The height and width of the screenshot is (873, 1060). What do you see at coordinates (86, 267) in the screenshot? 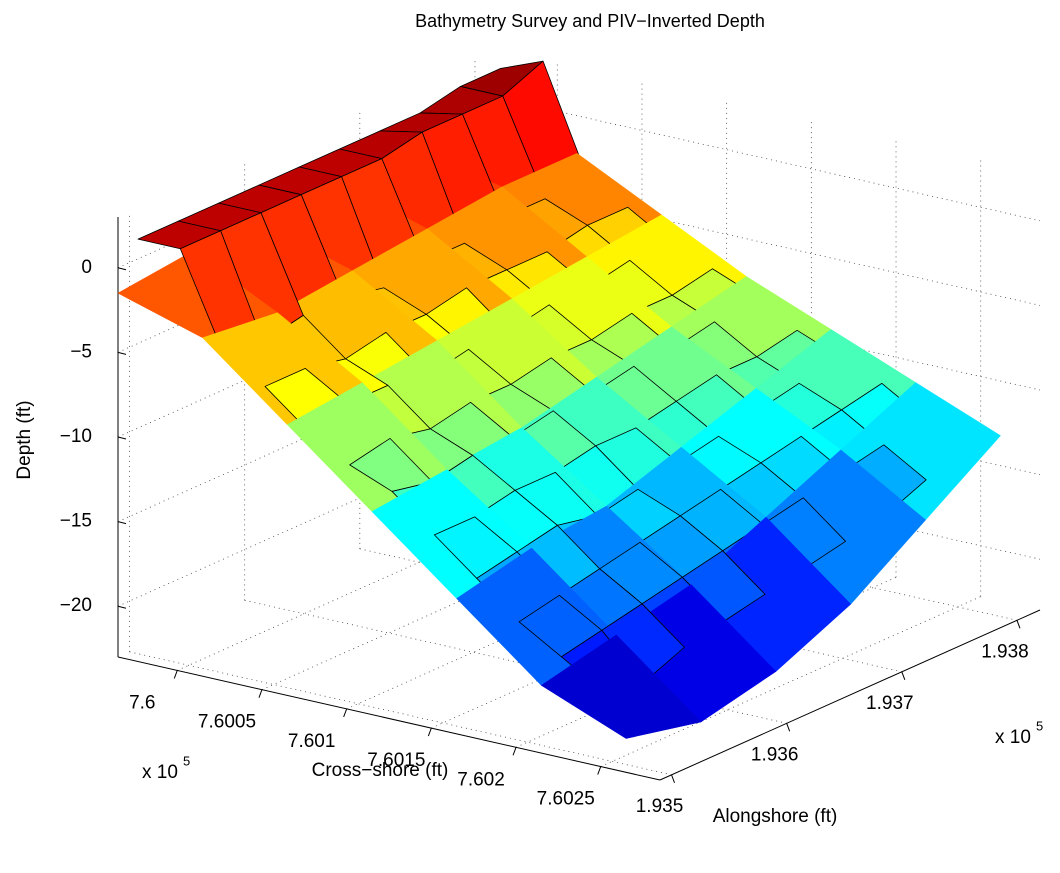
I see `z-tick-label: 0` at bounding box center [86, 267].